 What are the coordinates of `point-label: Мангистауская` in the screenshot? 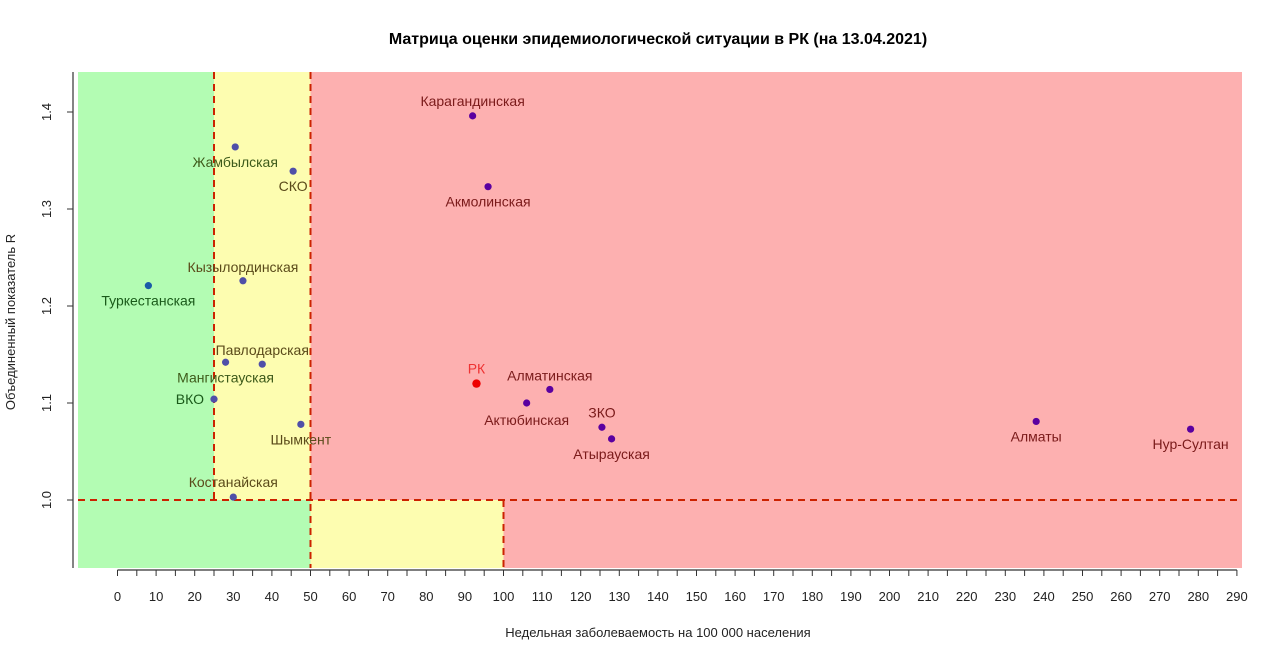 It's located at (225, 377).